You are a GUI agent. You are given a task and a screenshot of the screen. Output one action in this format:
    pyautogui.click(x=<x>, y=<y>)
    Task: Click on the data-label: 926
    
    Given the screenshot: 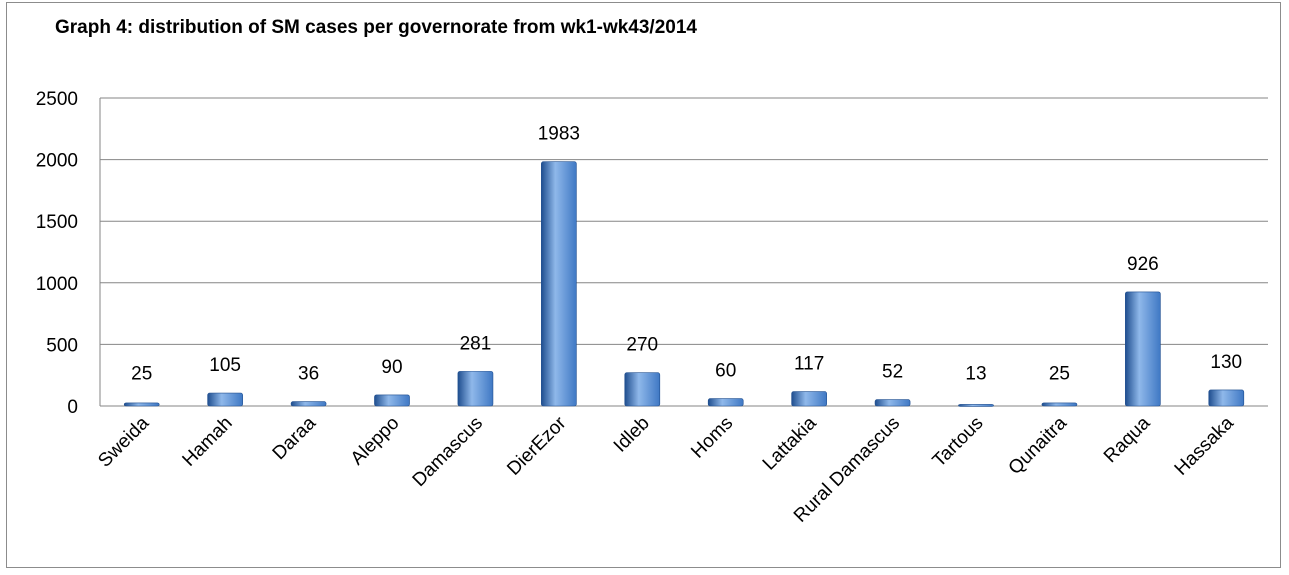 What is the action you would take?
    pyautogui.click(x=1143, y=264)
    